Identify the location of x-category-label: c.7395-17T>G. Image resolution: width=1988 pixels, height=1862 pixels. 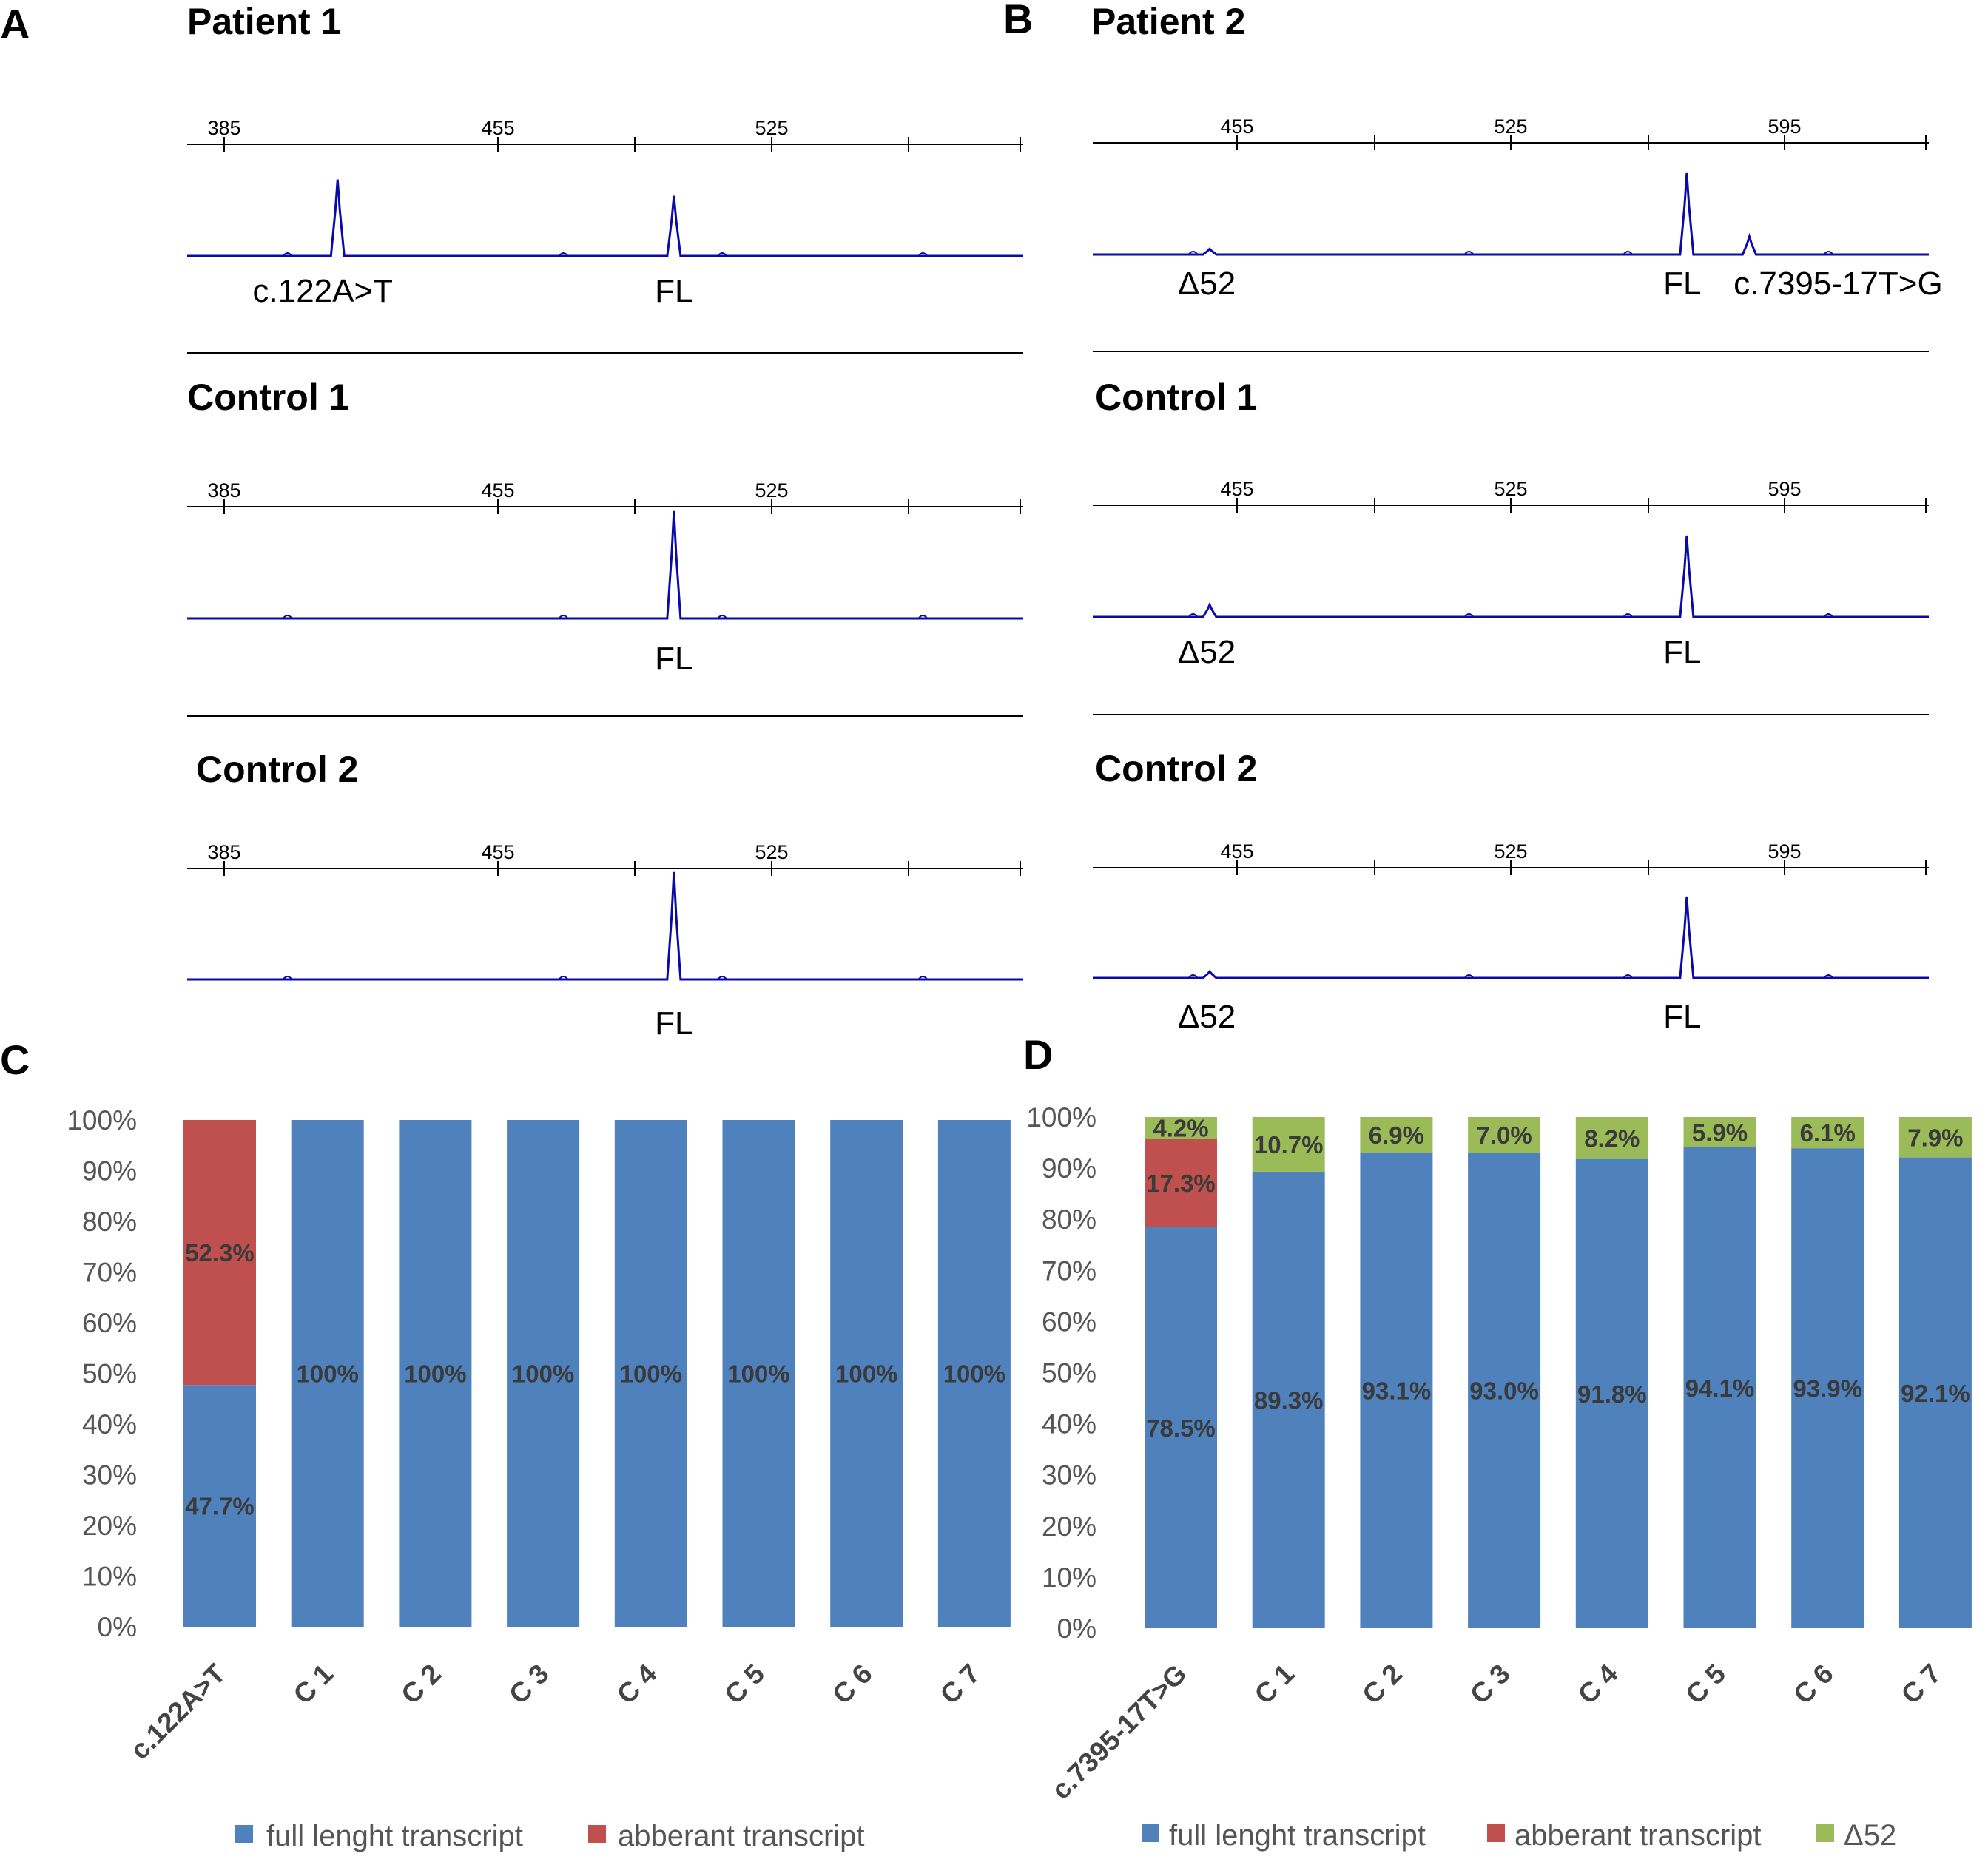
(1118, 1732).